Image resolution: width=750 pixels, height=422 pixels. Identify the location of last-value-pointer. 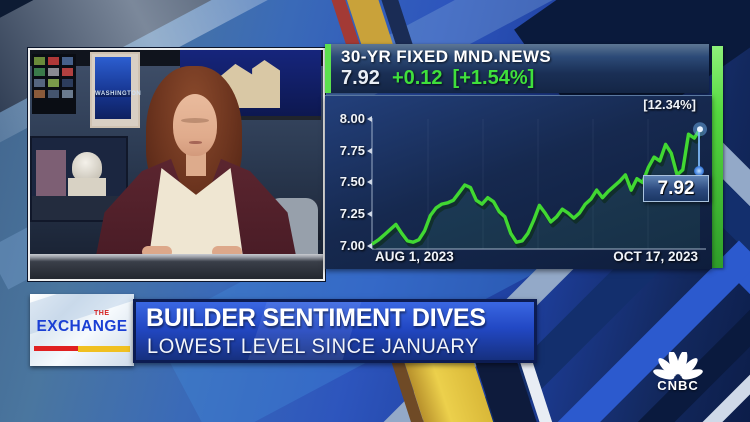
(699, 154).